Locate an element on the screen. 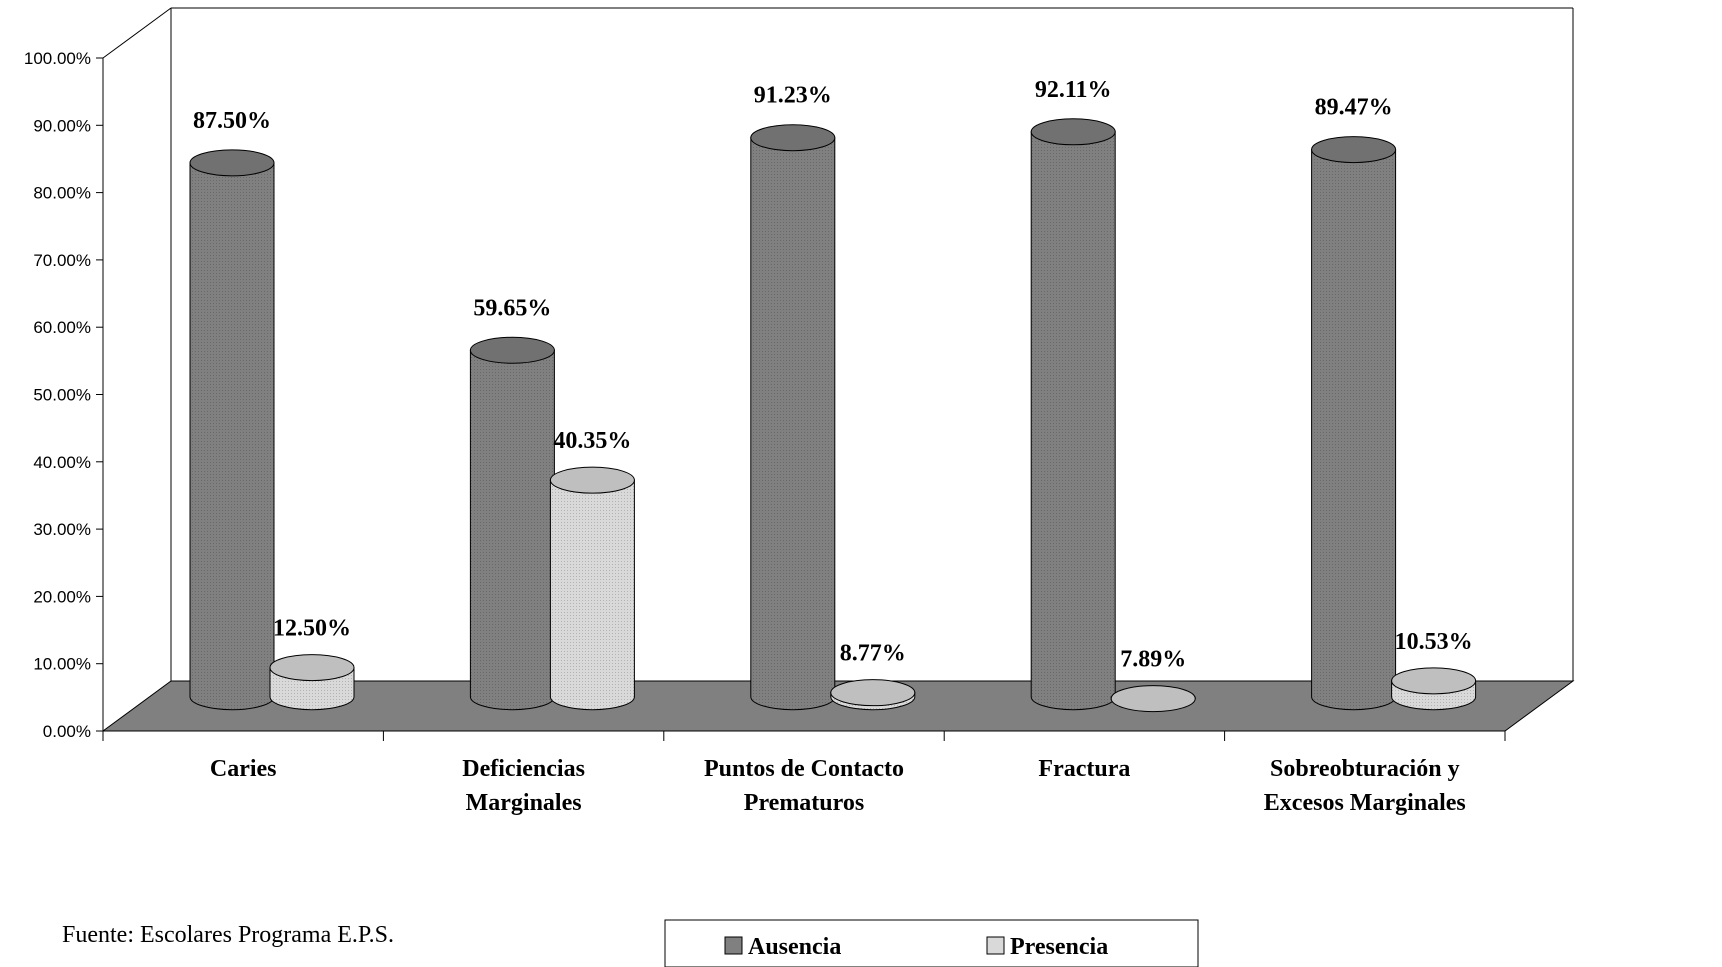 The width and height of the screenshot is (1722, 967). bar-presencia-4: 10.53% is located at coordinates (1434, 670).